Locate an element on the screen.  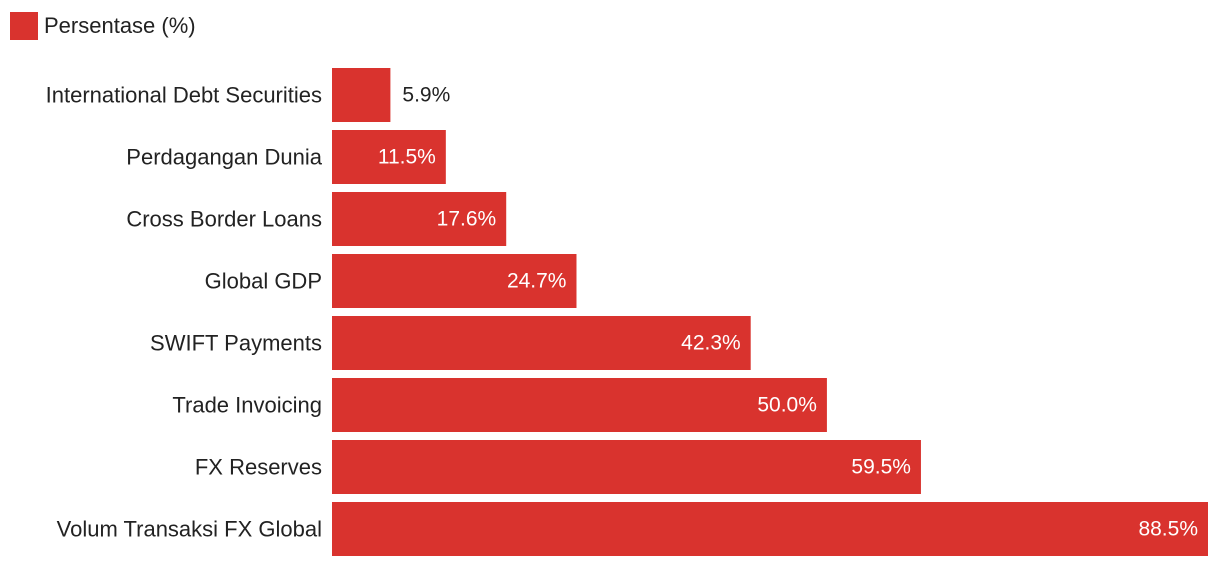
data-label: 5.9% is located at coordinates (426, 95).